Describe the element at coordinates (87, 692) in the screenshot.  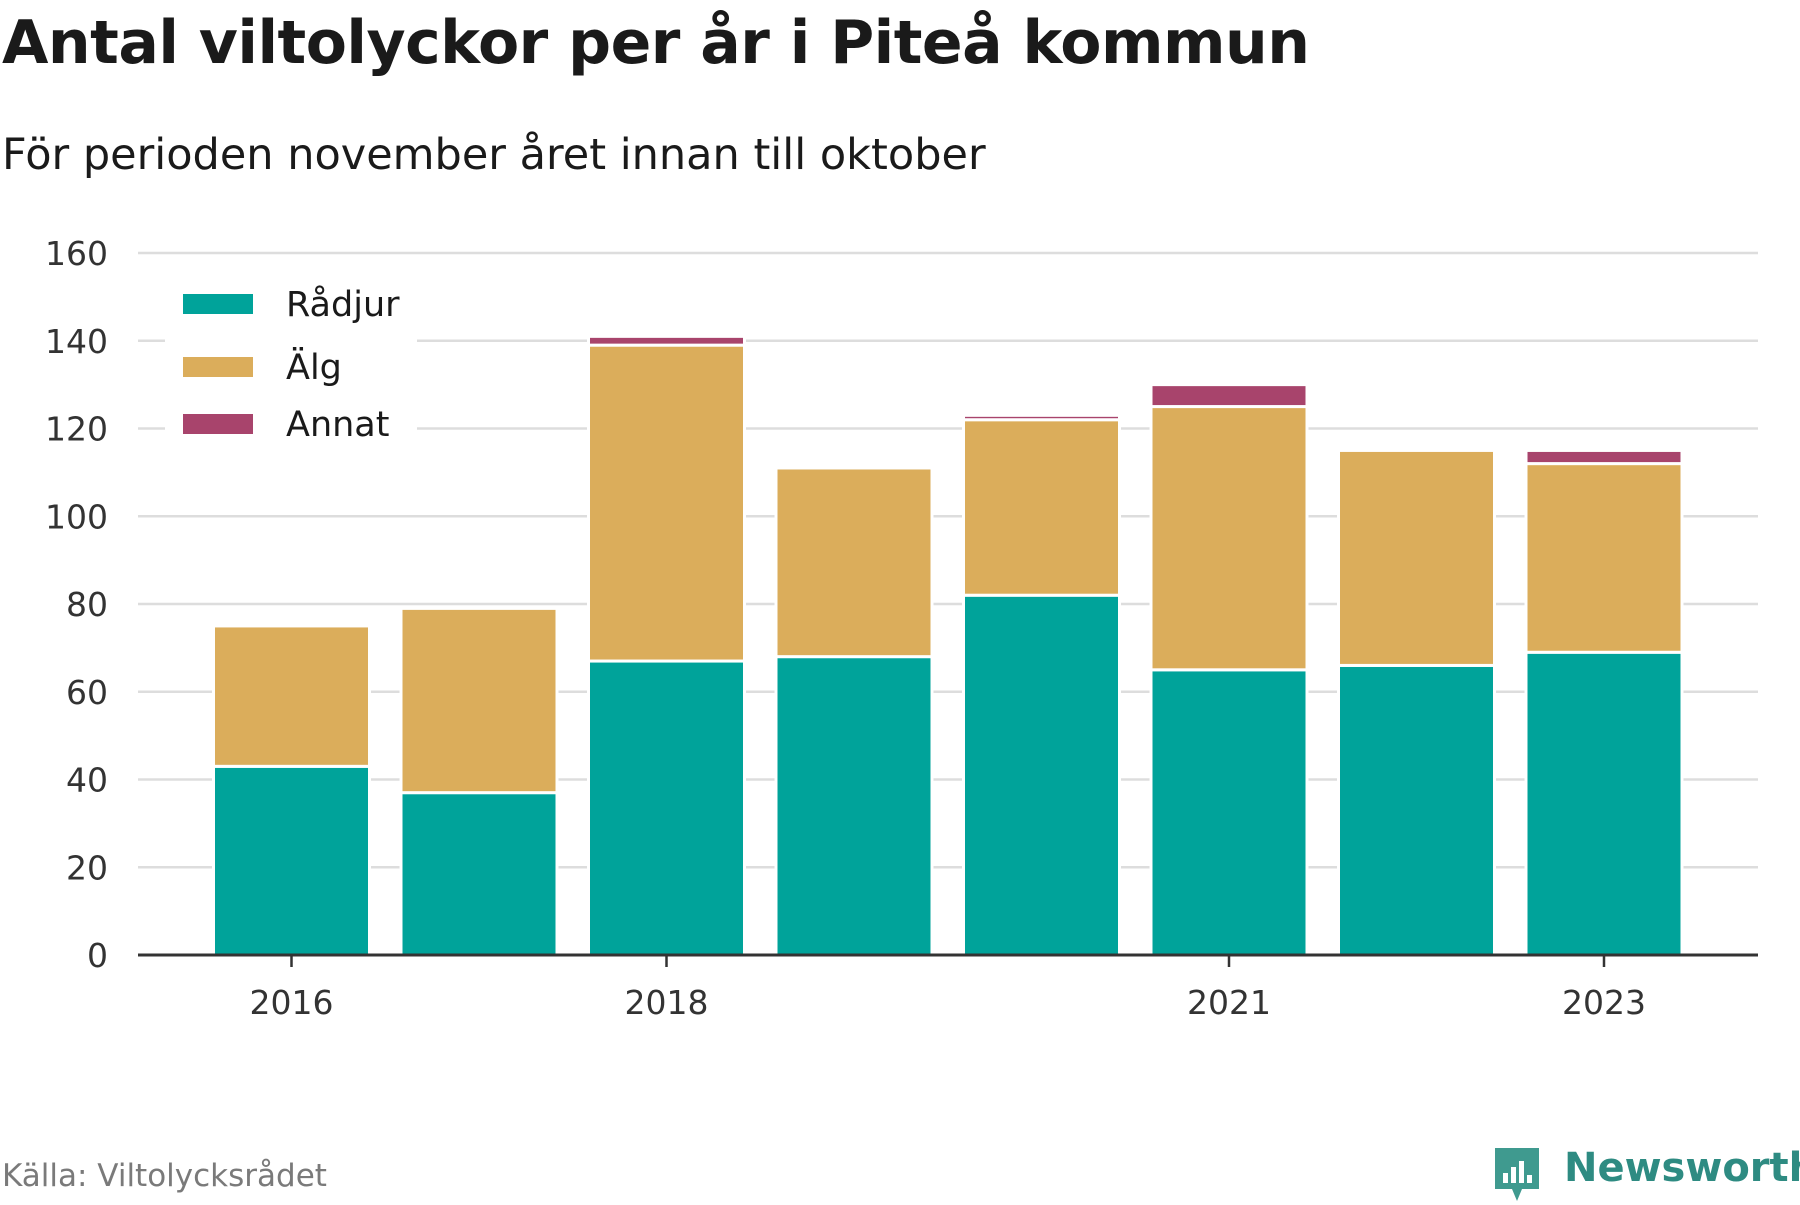
I see `y-tick-label: 60` at that location.